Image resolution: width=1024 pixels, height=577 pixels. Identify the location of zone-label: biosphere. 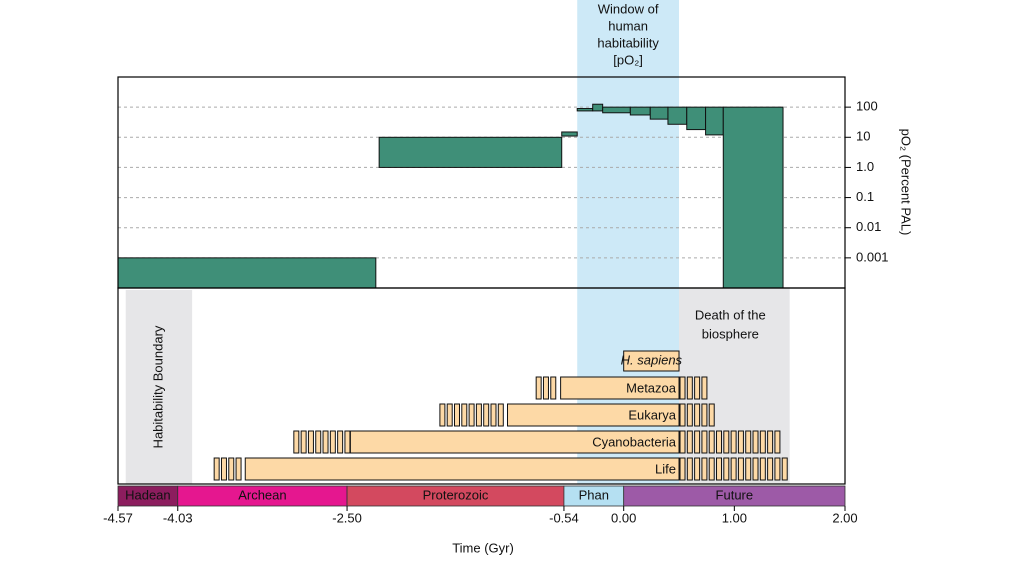
(730, 333).